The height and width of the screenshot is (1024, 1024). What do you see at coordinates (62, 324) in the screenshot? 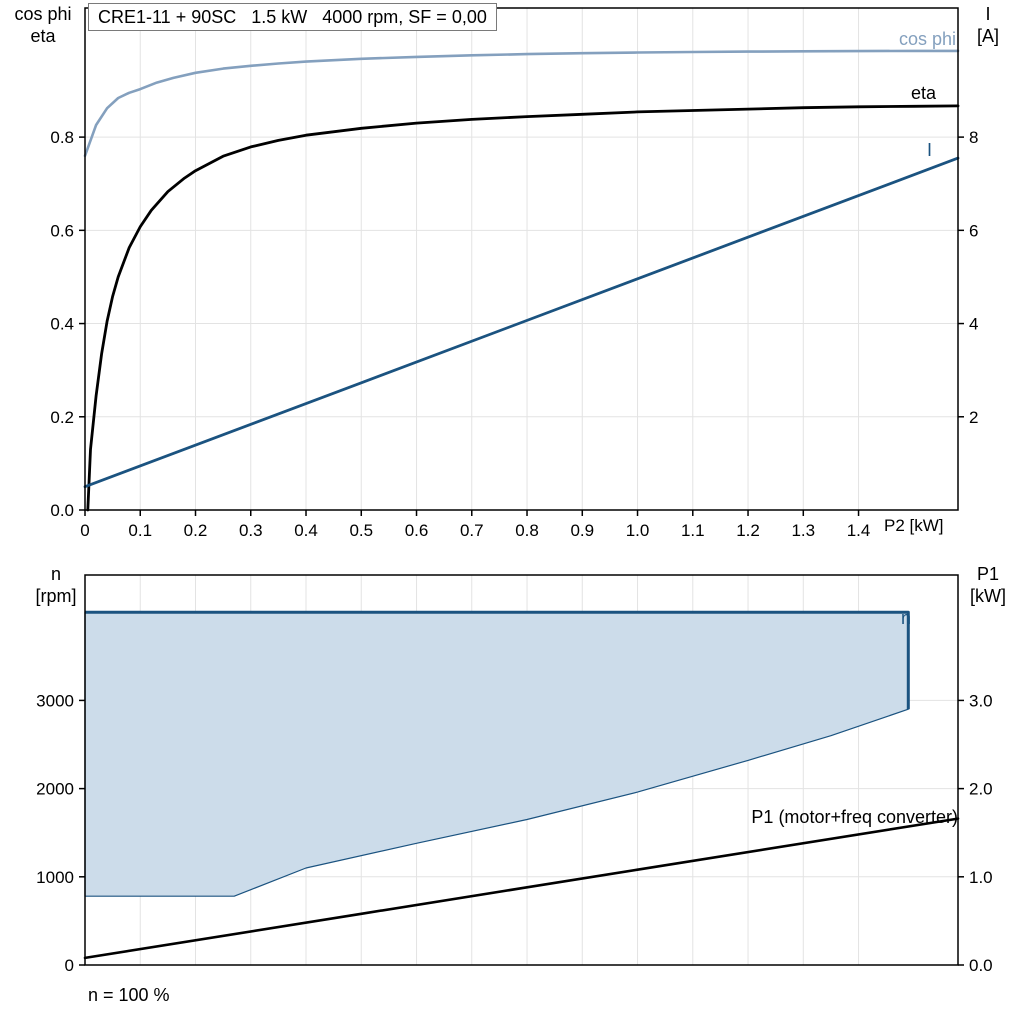
I see `y-left-tick-label: 0.4` at bounding box center [62, 324].